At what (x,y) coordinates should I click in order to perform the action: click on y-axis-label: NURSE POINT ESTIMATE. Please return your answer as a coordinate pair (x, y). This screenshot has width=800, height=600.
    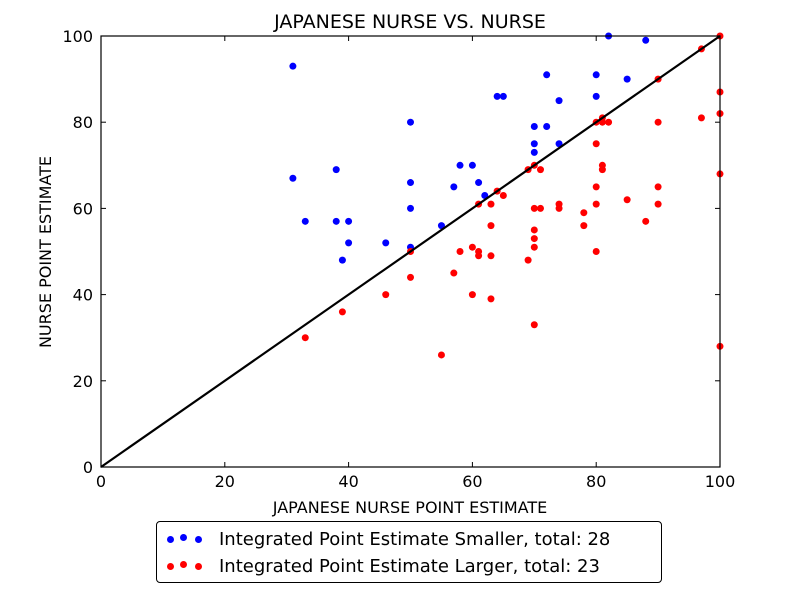
    Looking at the image, I should click on (45, 252).